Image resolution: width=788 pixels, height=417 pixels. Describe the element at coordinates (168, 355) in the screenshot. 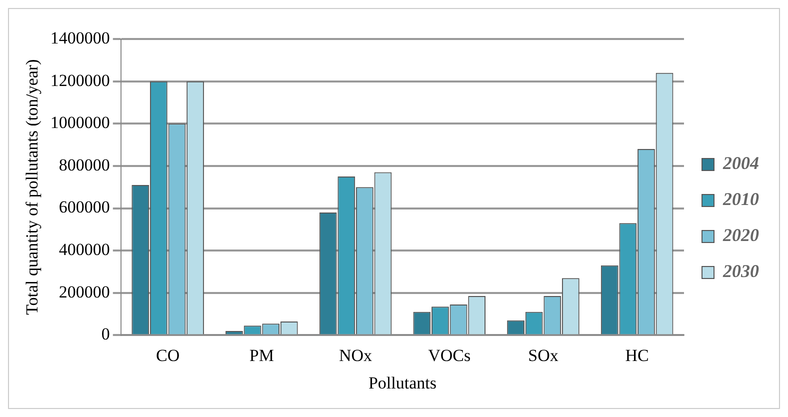

I see `x-tick-label: CO` at that location.